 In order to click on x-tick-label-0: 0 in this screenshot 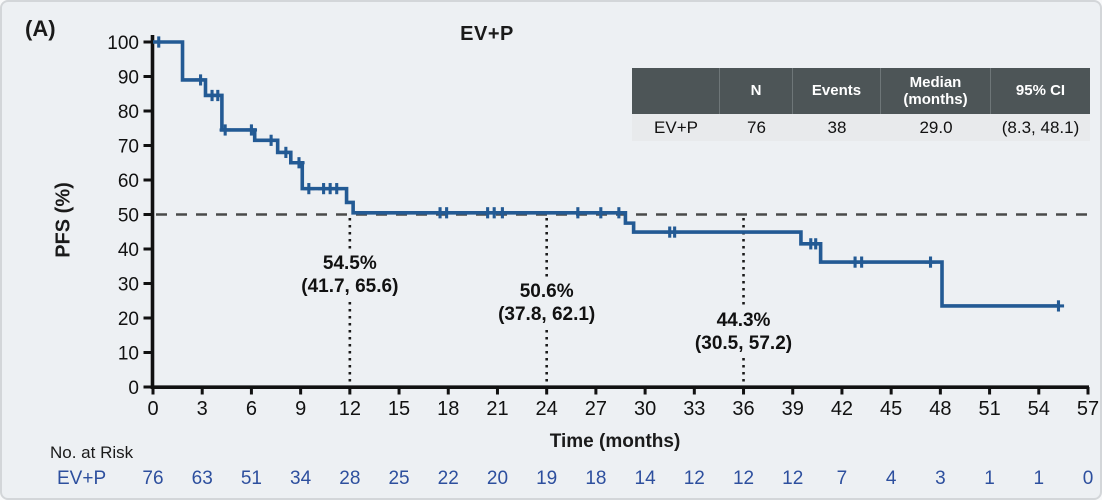, I will do `click(152, 409)`.